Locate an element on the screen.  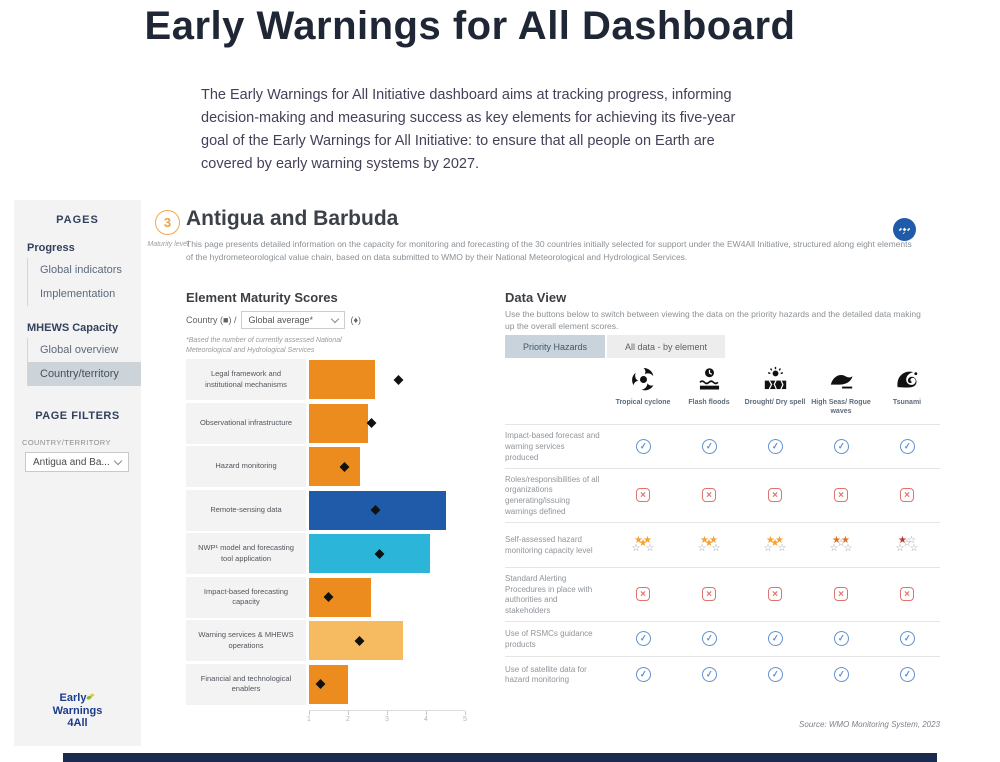
hazard-header-spacer is located at coordinates (557, 395).